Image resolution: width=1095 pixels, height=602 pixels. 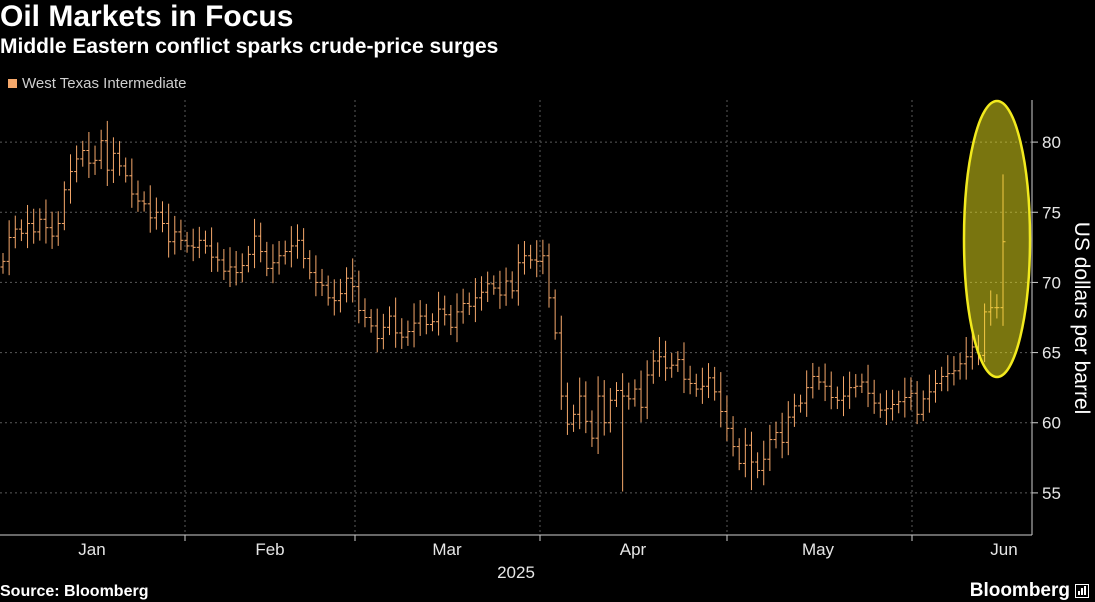 What do you see at coordinates (1081, 318) in the screenshot?
I see `y-axis-title: US dollars per barrel` at bounding box center [1081, 318].